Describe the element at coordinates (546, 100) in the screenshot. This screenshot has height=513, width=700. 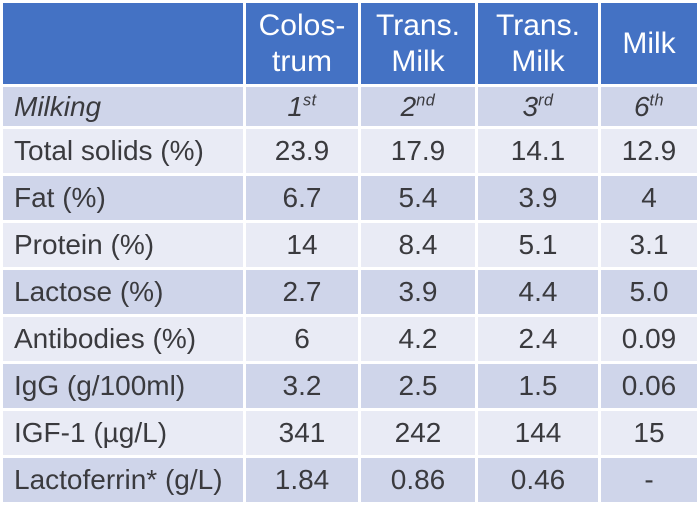
I see `ordinal-suffix: rd` at that location.